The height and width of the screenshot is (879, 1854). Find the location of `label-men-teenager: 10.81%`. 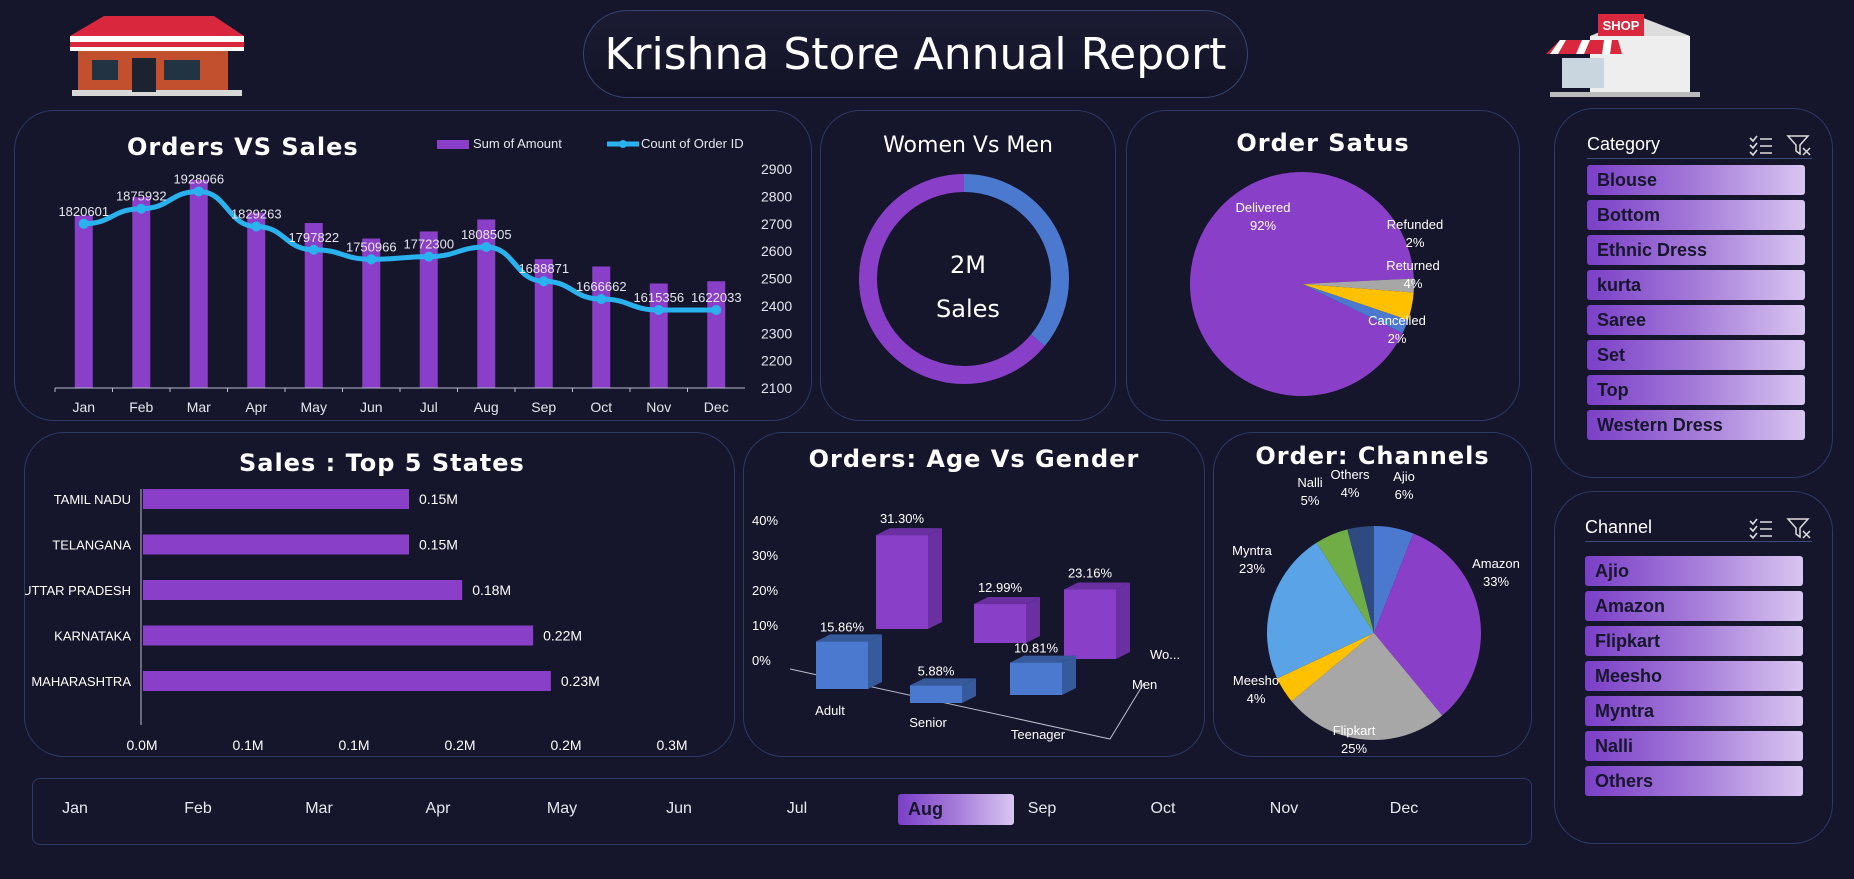

label-men-teenager: 10.81% is located at coordinates (1036, 648).